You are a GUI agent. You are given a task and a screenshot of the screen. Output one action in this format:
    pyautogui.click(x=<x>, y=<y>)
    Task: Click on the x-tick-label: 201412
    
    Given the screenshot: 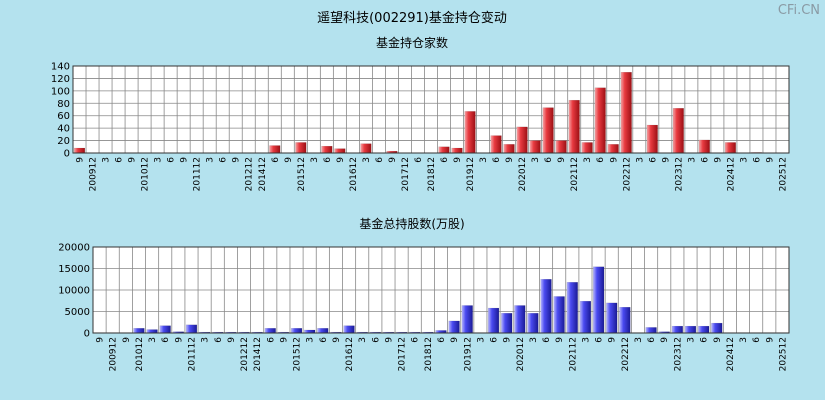 What is the action you would take?
    pyautogui.click(x=263, y=174)
    